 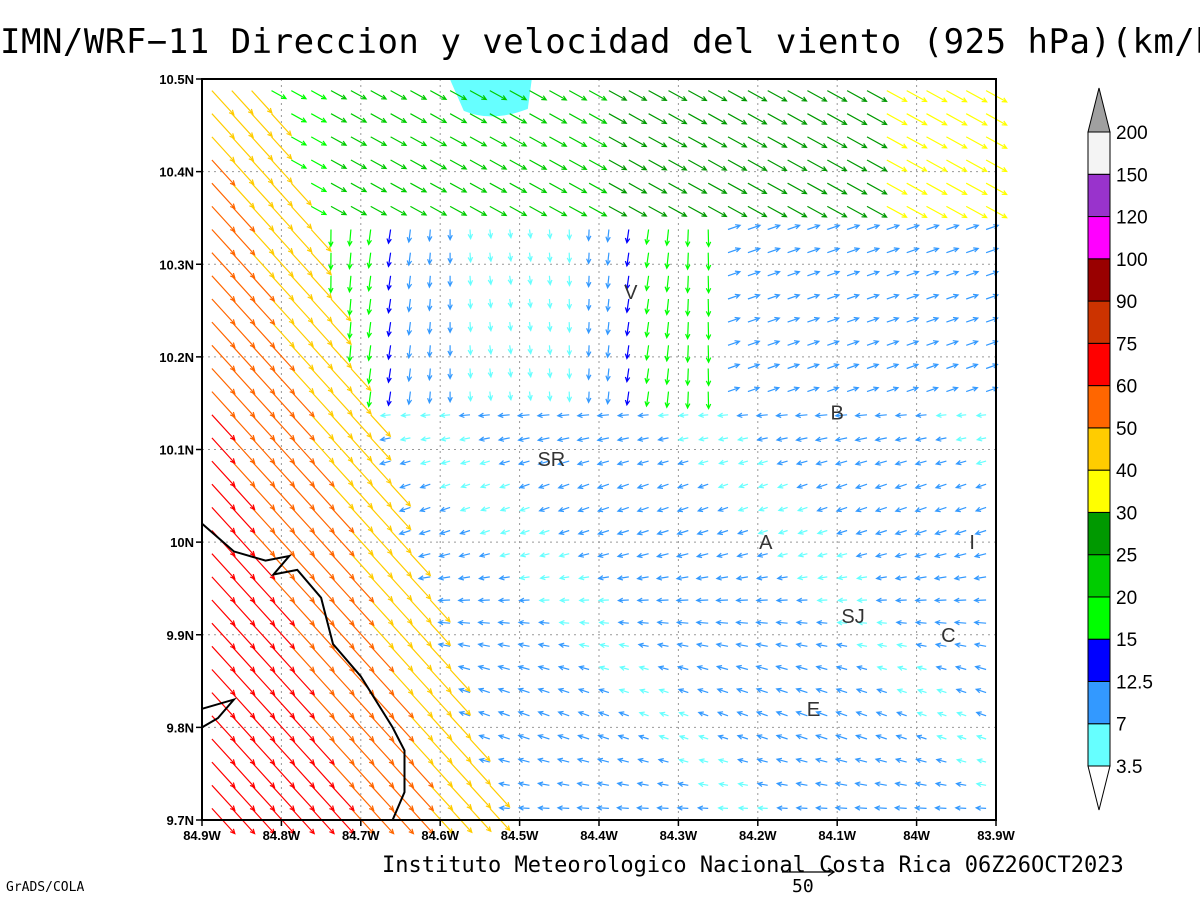 I want to click on legend-label: 50, so click(x=1126, y=429).